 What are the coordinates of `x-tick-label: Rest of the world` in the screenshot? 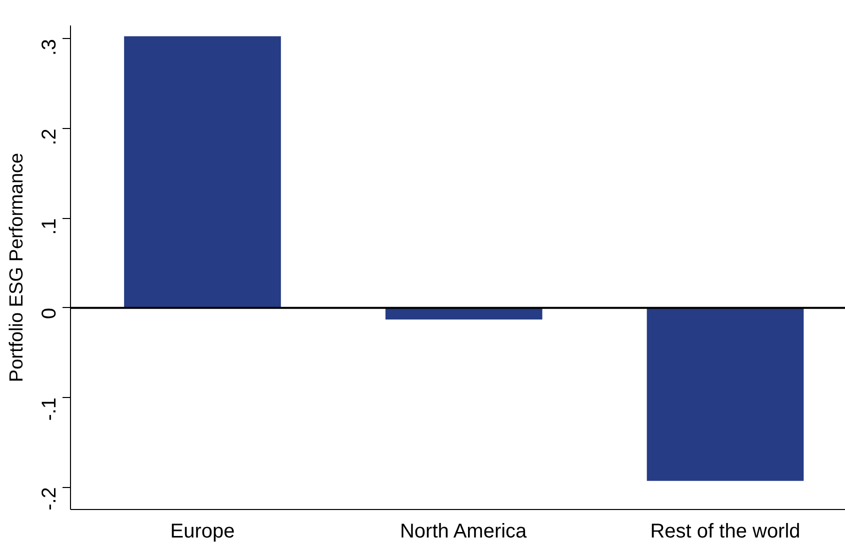 It's located at (725, 531).